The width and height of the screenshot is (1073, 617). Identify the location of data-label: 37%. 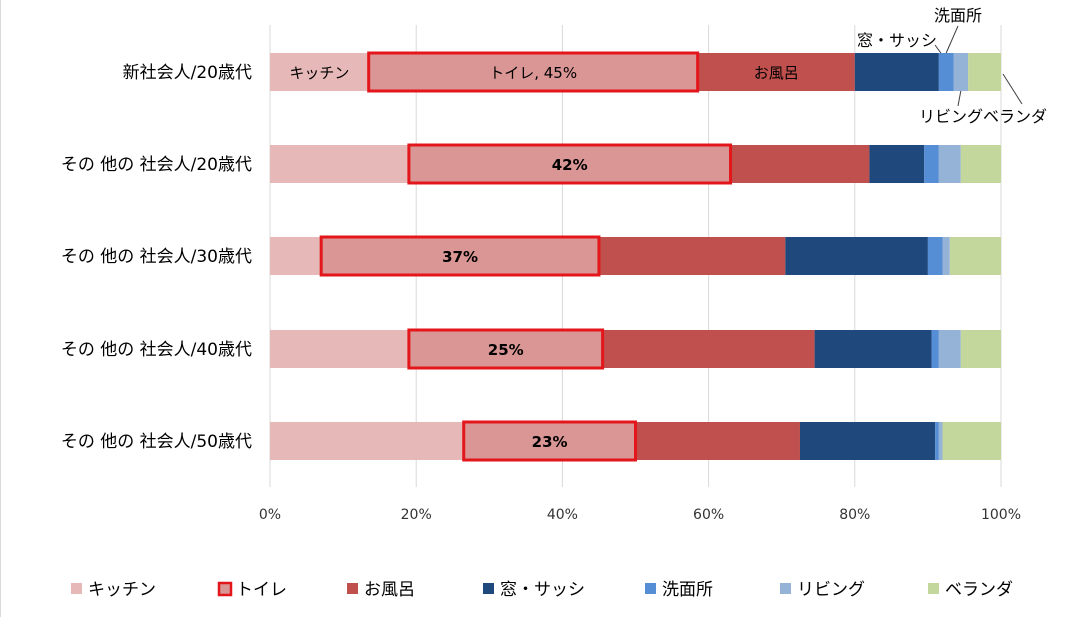
(460, 257).